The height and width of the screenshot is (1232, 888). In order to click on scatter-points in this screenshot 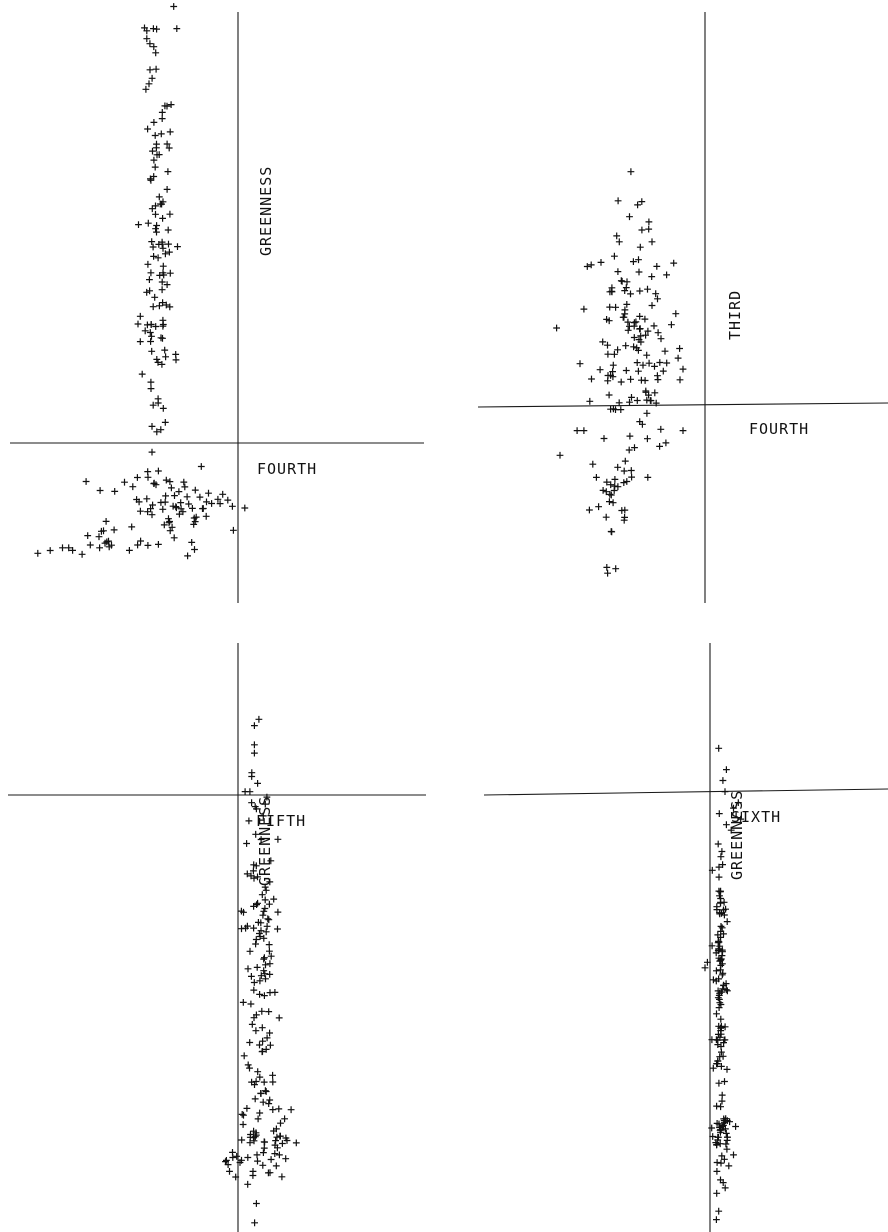, I will do `click(620, 372)`.